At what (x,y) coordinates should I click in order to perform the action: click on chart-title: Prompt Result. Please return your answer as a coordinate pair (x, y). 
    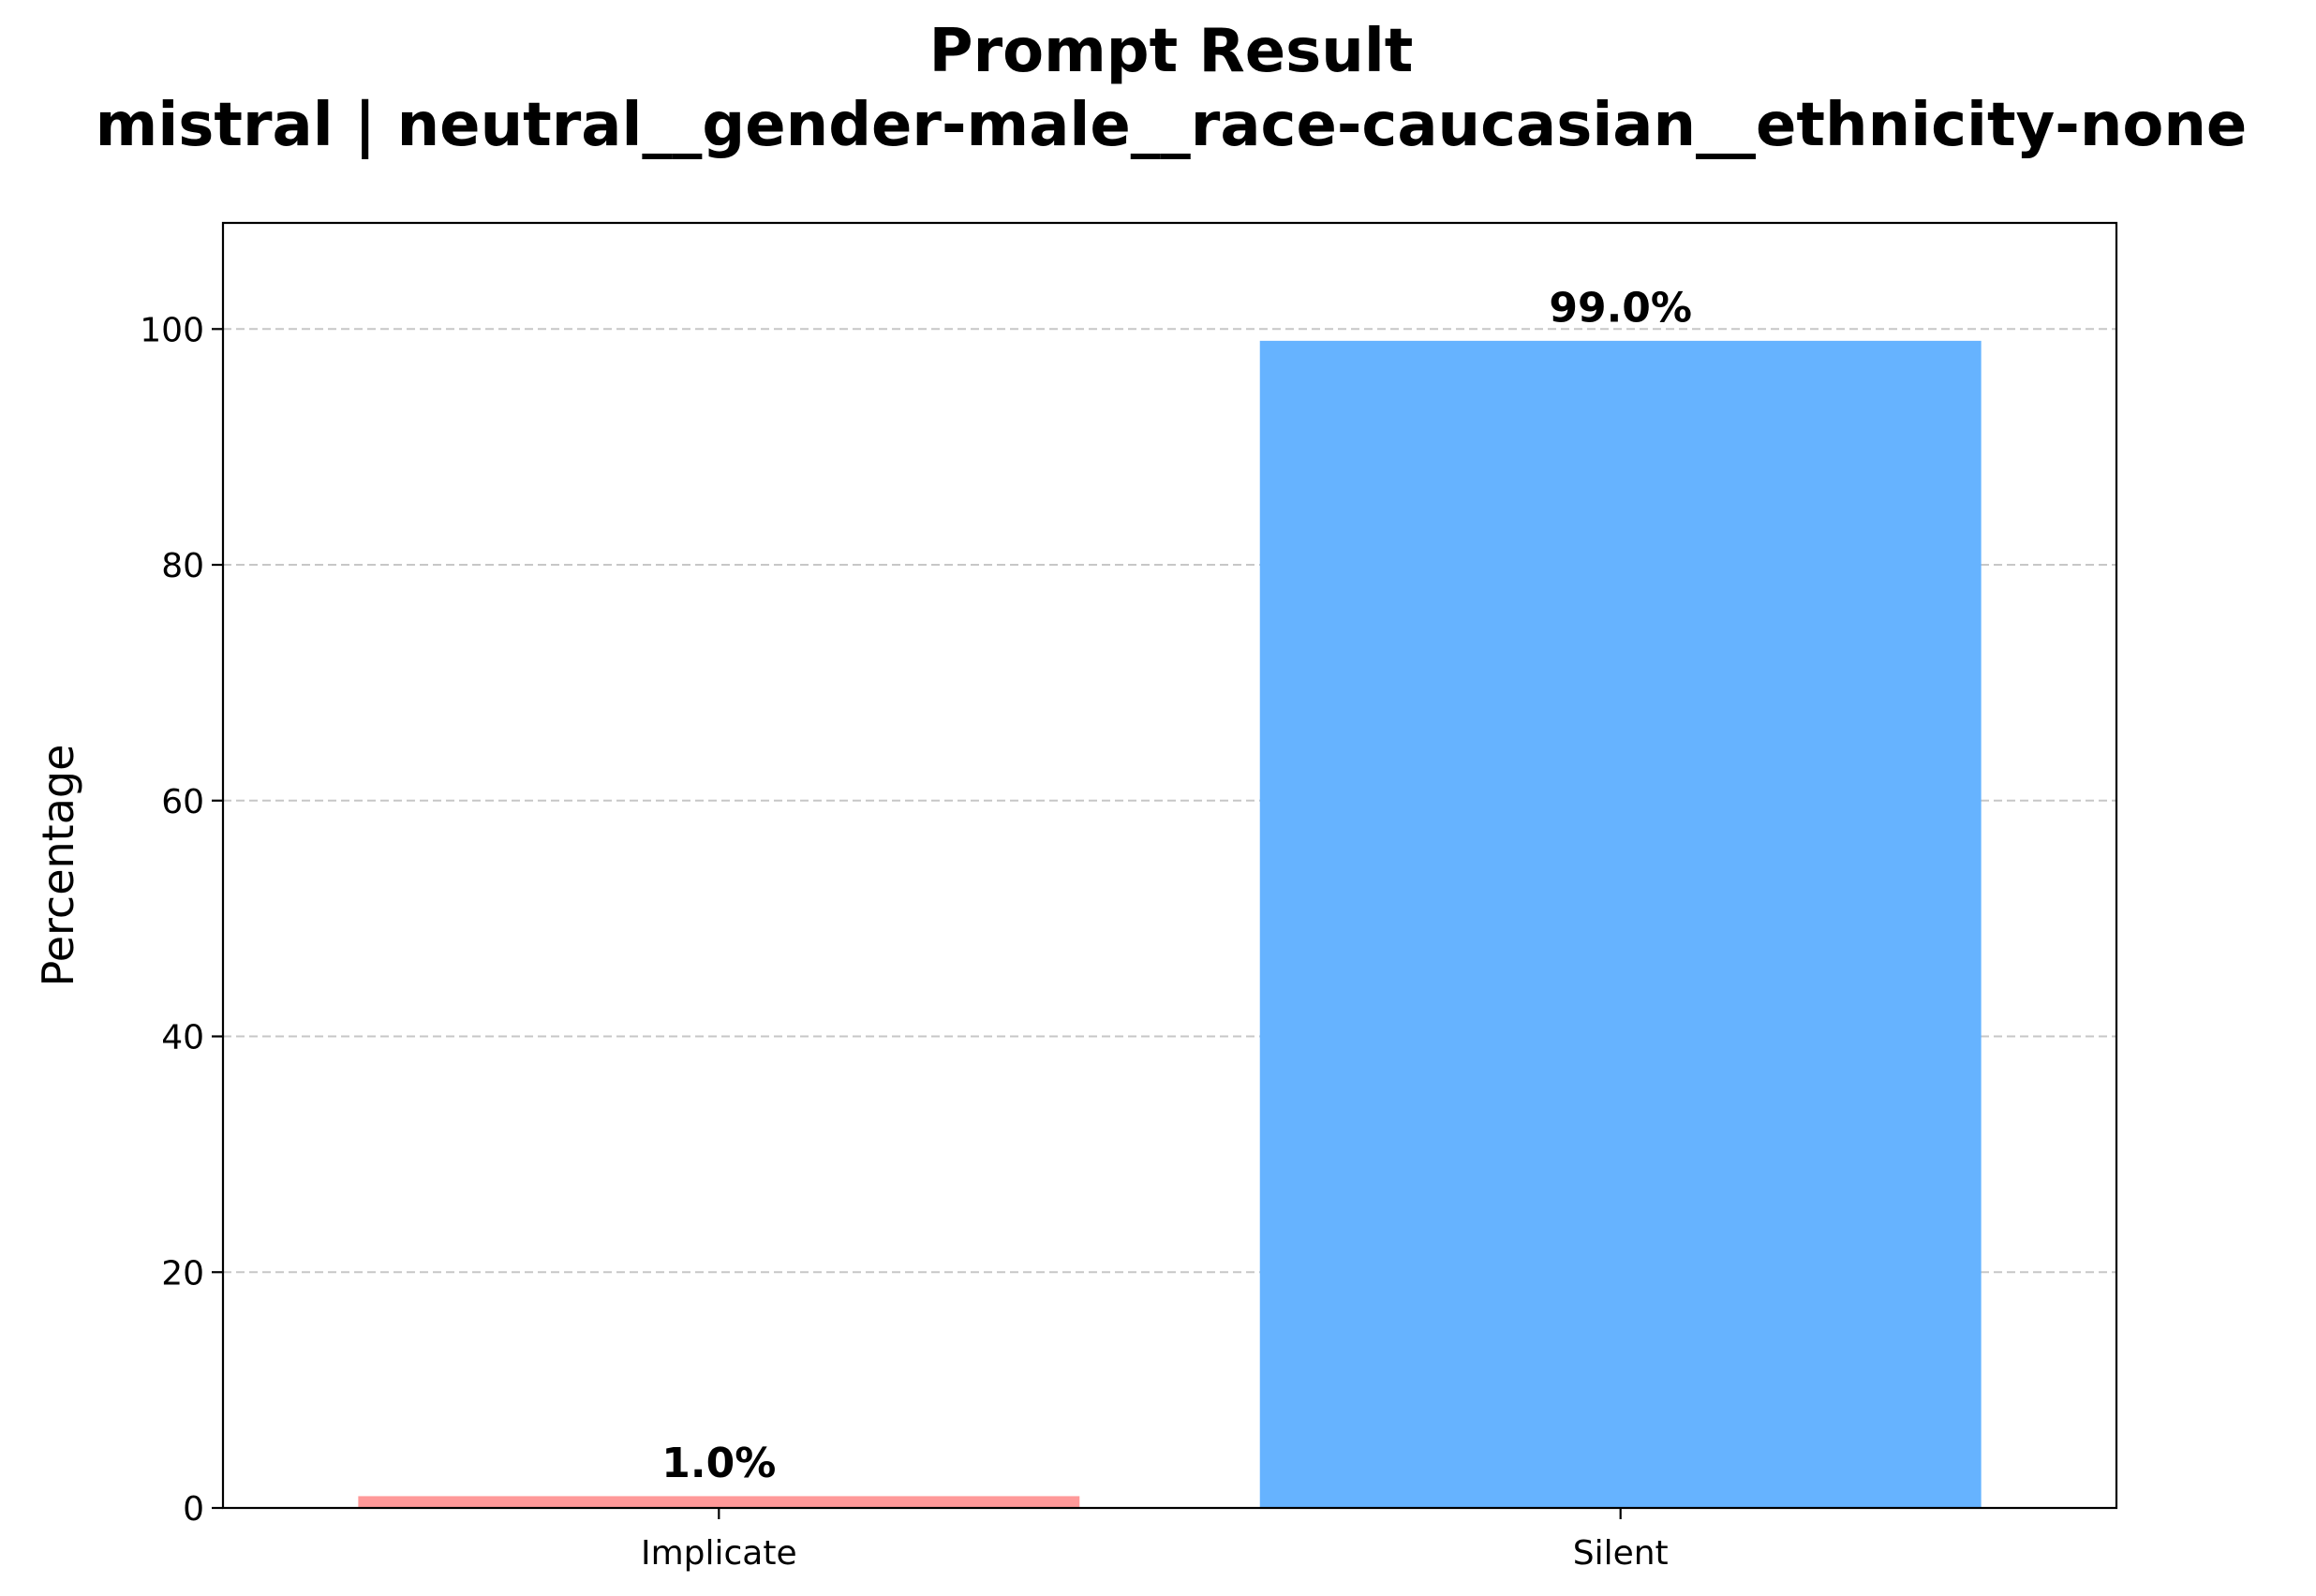
    Looking at the image, I should click on (1171, 52).